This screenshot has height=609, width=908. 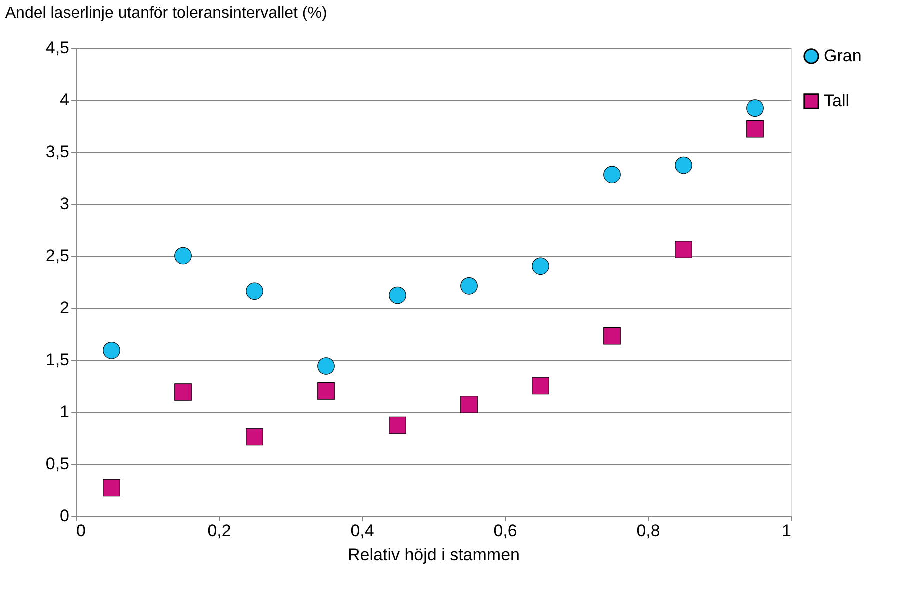 I want to click on x-tick-label: 0,2, so click(x=220, y=531).